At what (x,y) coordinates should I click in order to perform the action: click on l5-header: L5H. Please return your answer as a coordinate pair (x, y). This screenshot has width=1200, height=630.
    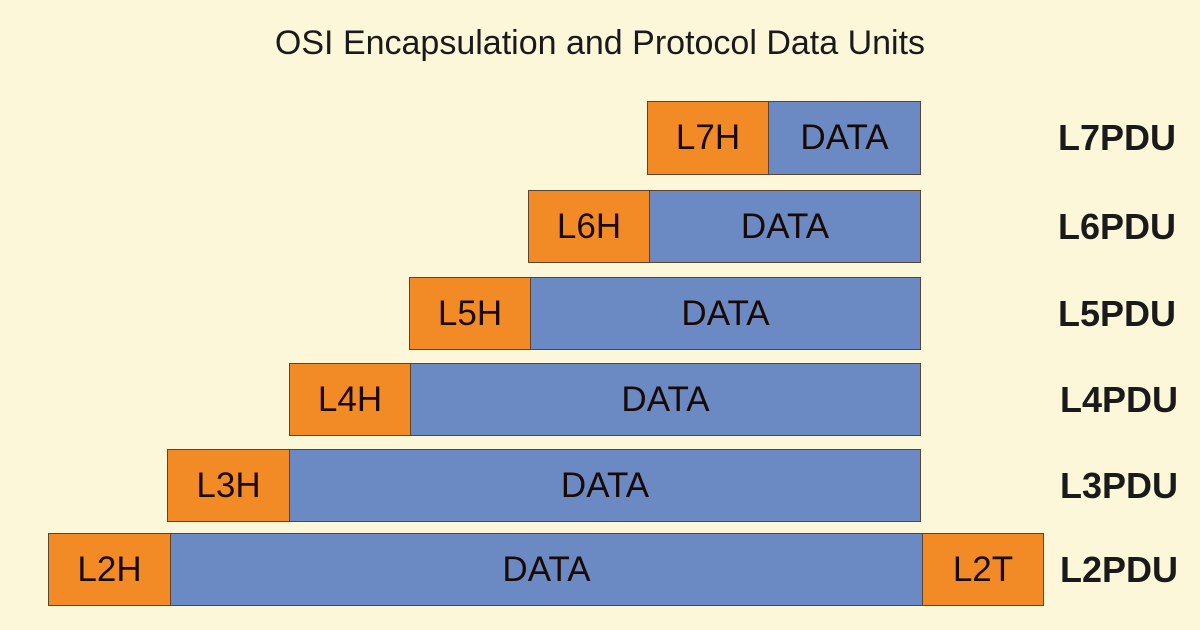
    Looking at the image, I should click on (470, 313).